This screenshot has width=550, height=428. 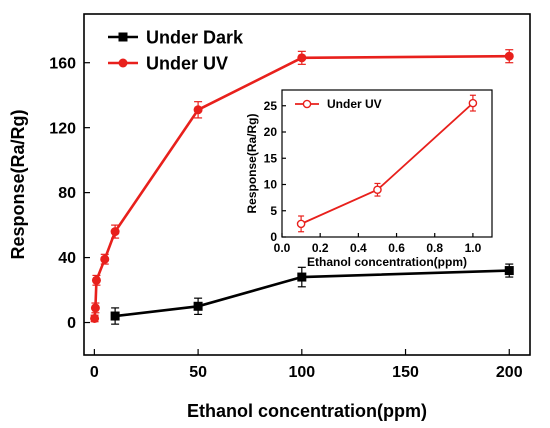 I want to click on x-tick-label: 0.6, so click(x=396, y=248).